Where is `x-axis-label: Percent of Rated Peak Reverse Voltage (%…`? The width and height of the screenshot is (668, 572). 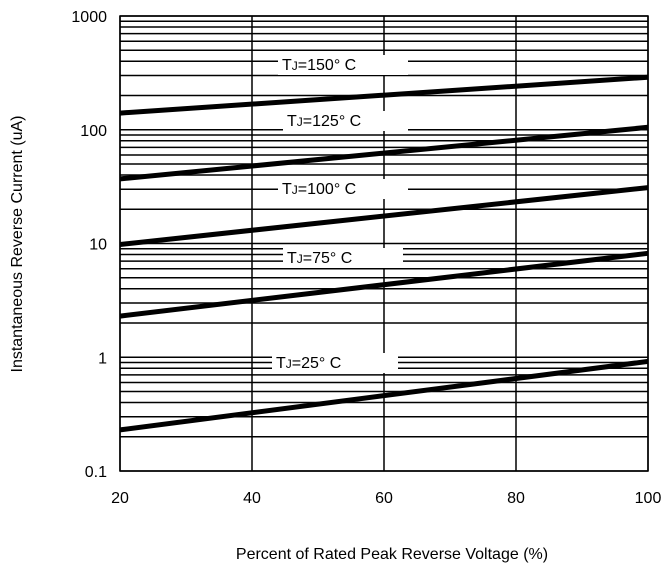
x-axis-label: Percent of Rated Peak Reverse Voltage (%… is located at coordinates (392, 554).